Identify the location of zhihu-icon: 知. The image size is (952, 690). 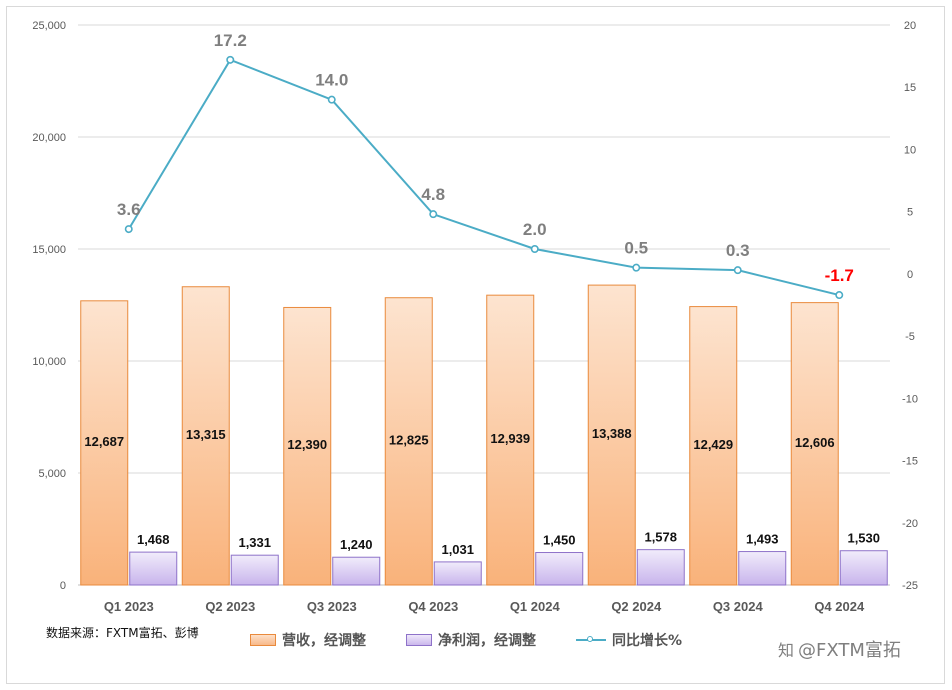
(786, 650).